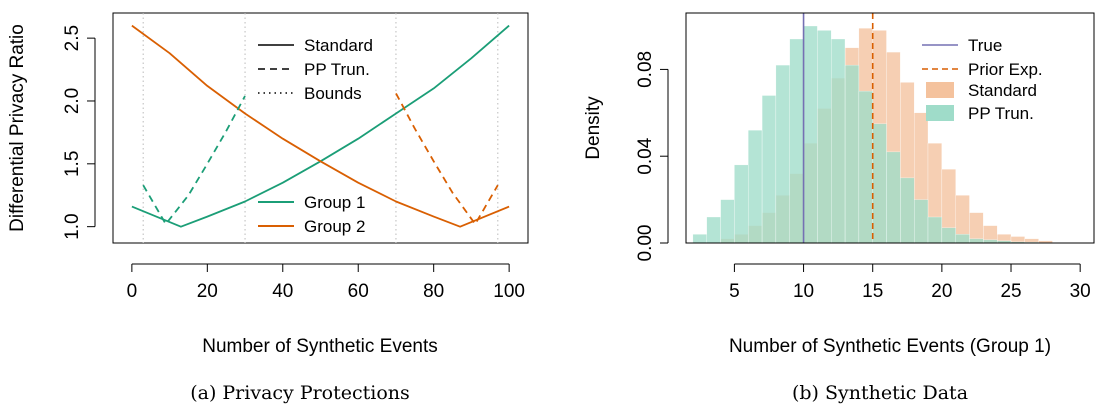 The height and width of the screenshot is (408, 1097). What do you see at coordinates (803, 291) in the screenshot?
I see `x-tick-label-b: 10` at bounding box center [803, 291].